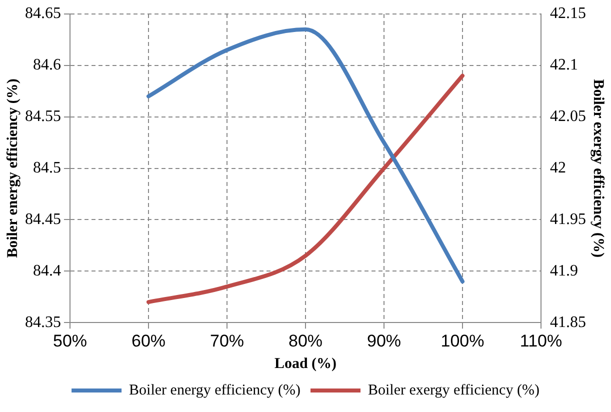 The width and height of the screenshot is (611, 412). Describe the element at coordinates (568, 322) in the screenshot. I see `y2-tick-label: 41.85` at that location.